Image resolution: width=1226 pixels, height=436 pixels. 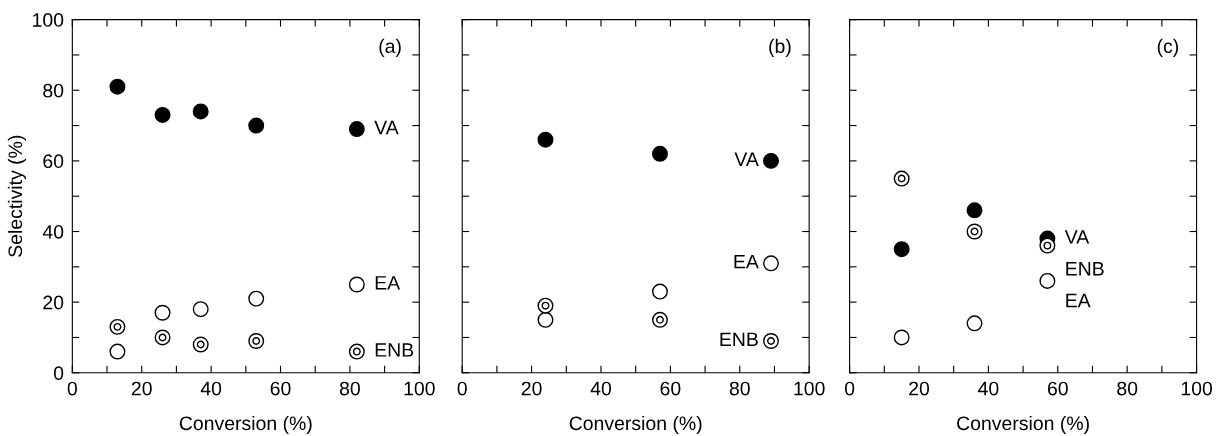 What do you see at coordinates (58, 373) in the screenshot?
I see `y-tick-label: 0` at bounding box center [58, 373].